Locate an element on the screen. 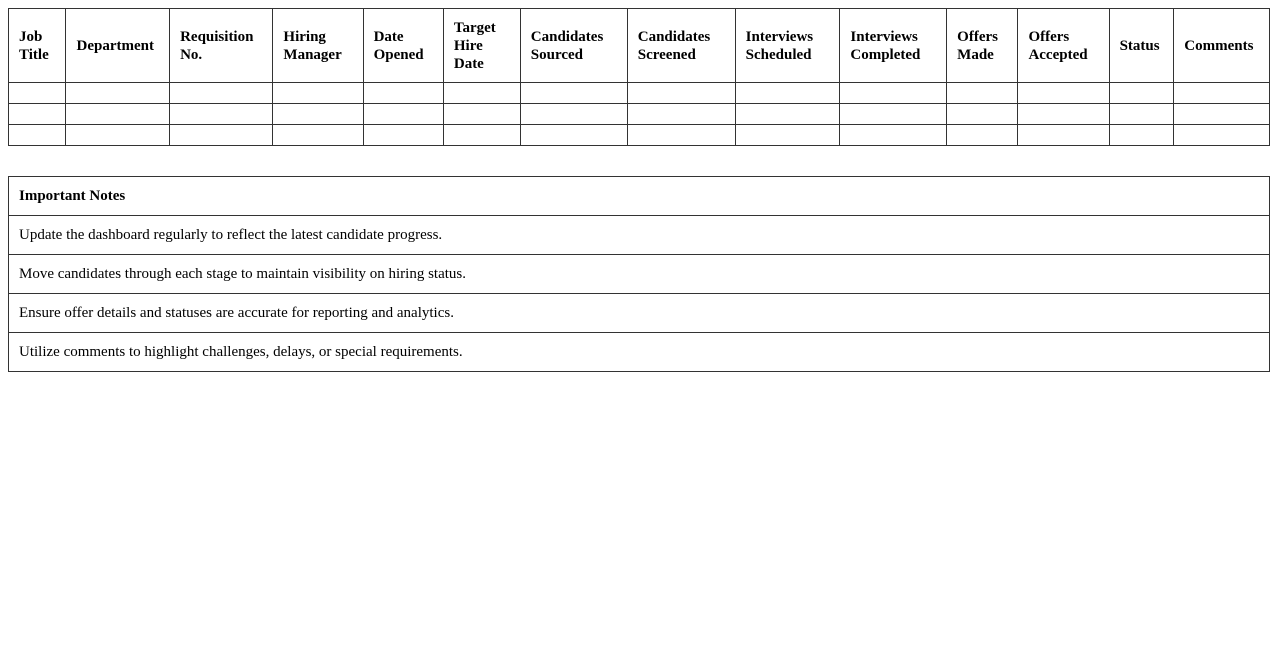 The image size is (1278, 650). column-header: Candidates Sourced is located at coordinates (573, 45).